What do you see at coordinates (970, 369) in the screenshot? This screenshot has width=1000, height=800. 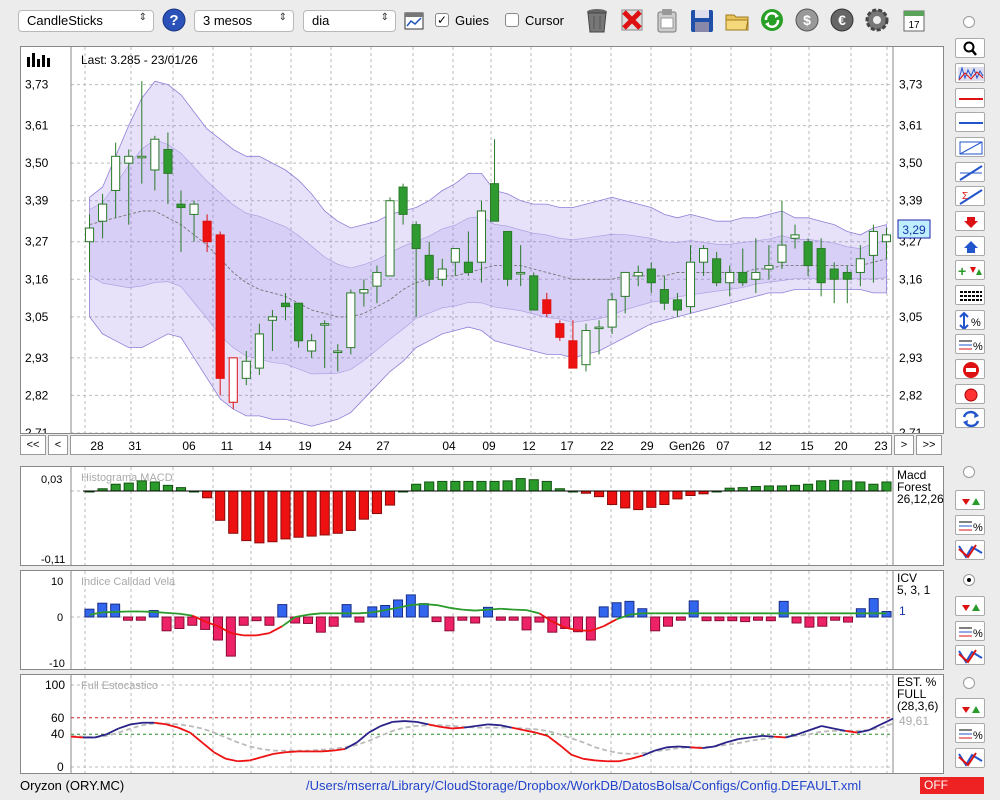 I see `no-entry-button` at bounding box center [970, 369].